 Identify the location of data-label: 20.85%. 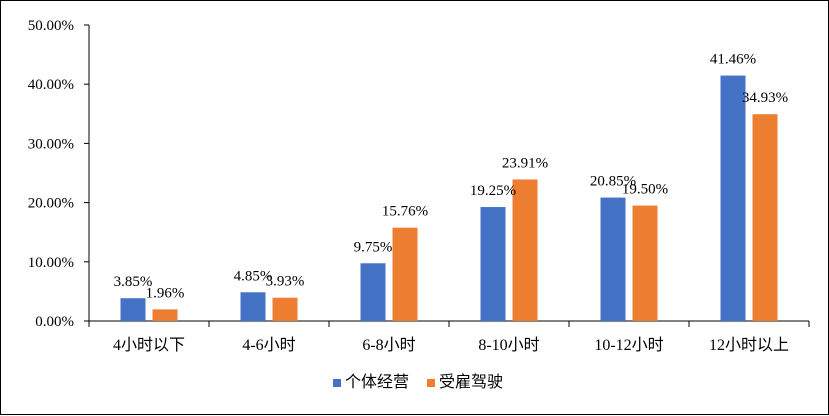
(613, 182).